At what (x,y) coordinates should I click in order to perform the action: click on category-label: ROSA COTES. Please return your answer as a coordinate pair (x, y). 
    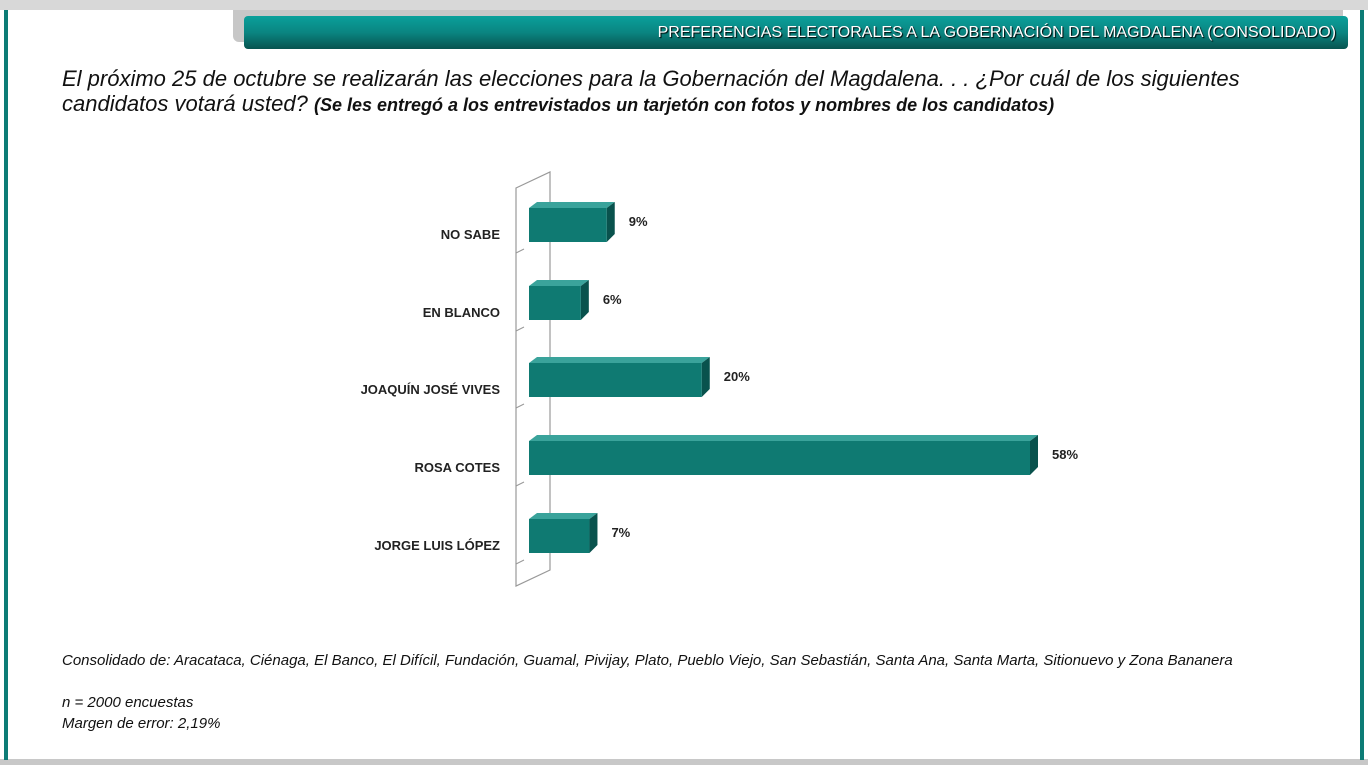
    Looking at the image, I should click on (457, 467).